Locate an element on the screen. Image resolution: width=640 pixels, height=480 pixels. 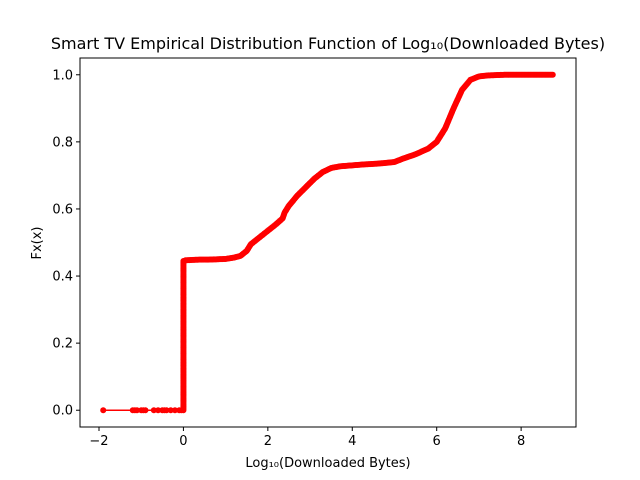
y-tick-label: 0.2 is located at coordinates (62, 344).